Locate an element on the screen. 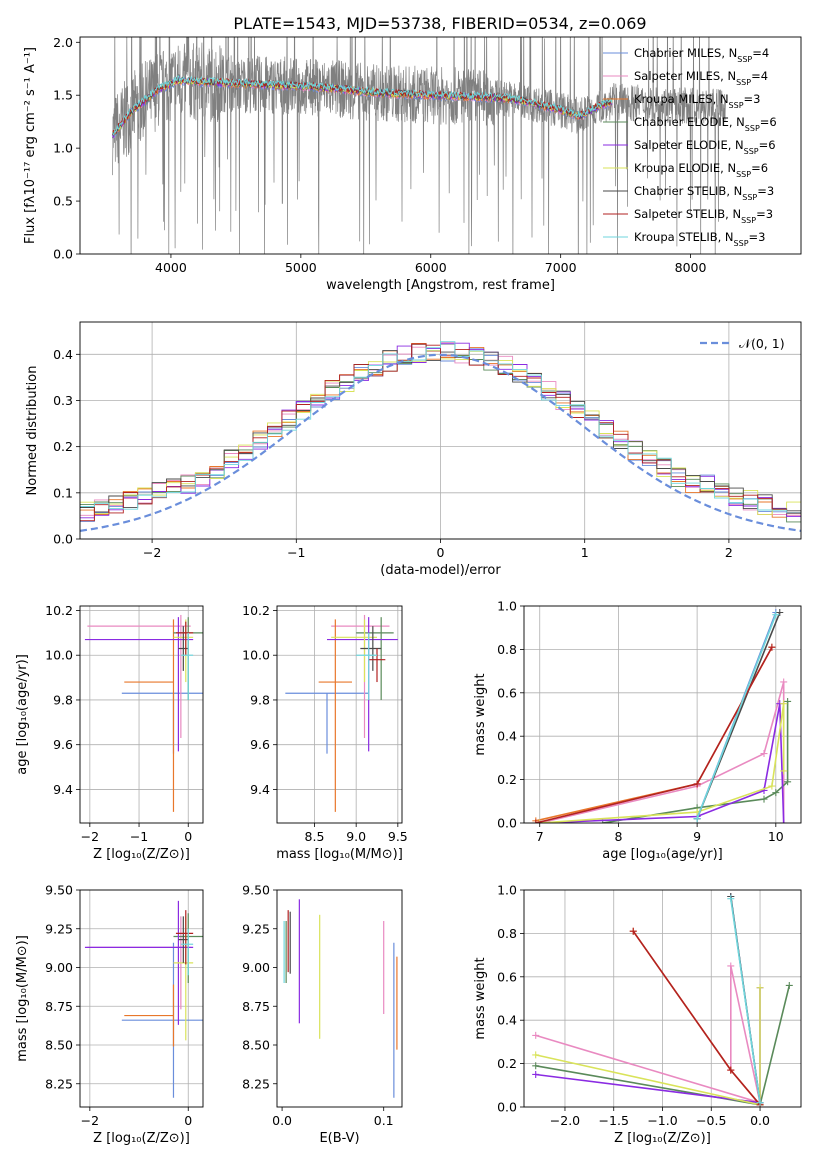 Image resolution: width=819 pixels, height=1170 pixels. legend-entry: Chabrier MILES, NSSP=4 is located at coordinates (701, 55).